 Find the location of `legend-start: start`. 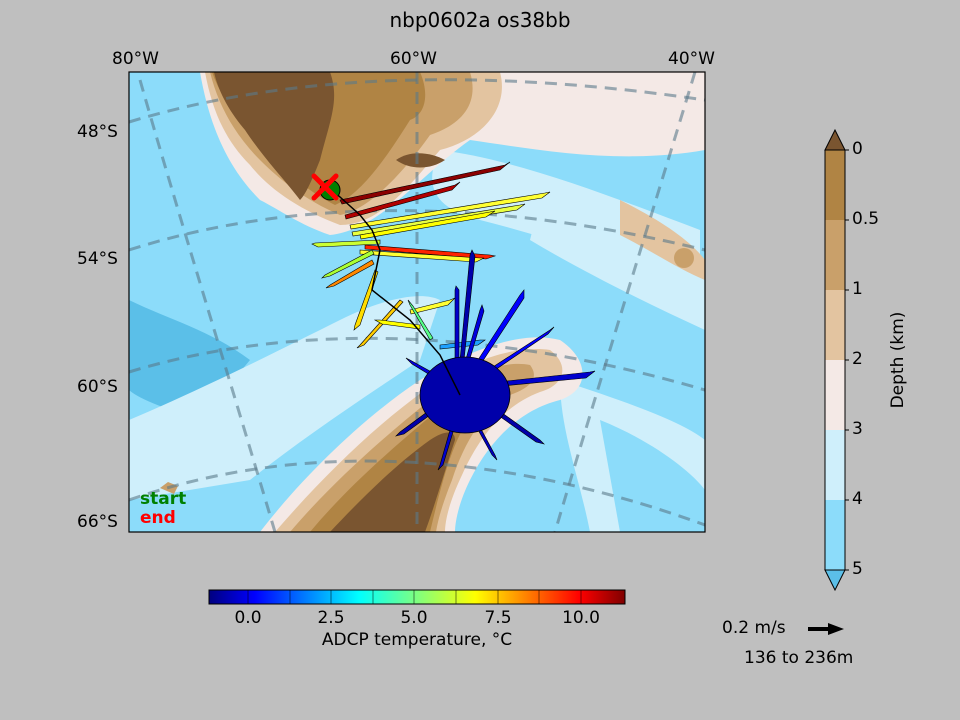

legend-start: start is located at coordinates (163, 499).